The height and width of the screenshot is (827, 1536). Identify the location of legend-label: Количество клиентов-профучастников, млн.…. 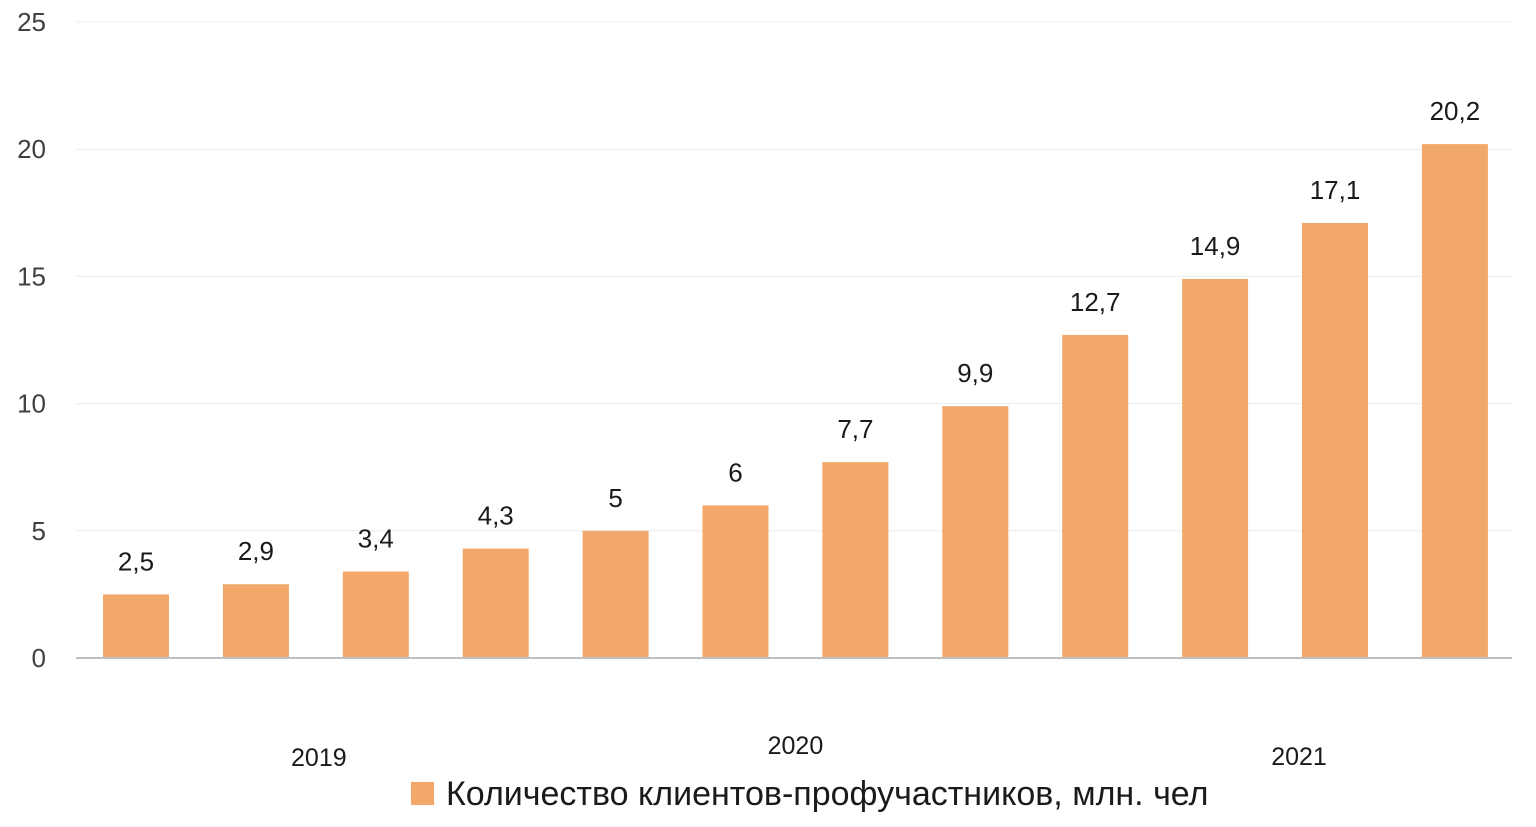
(827, 794).